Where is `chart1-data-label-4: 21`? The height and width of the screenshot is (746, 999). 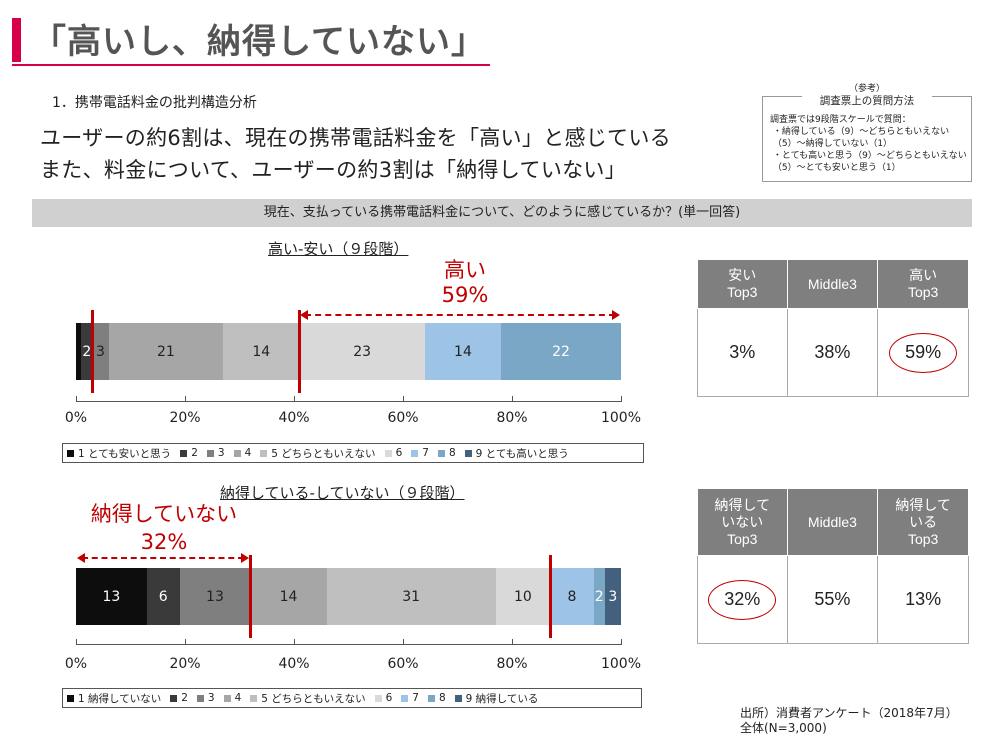
chart1-data-label-4: 21 is located at coordinates (165, 351).